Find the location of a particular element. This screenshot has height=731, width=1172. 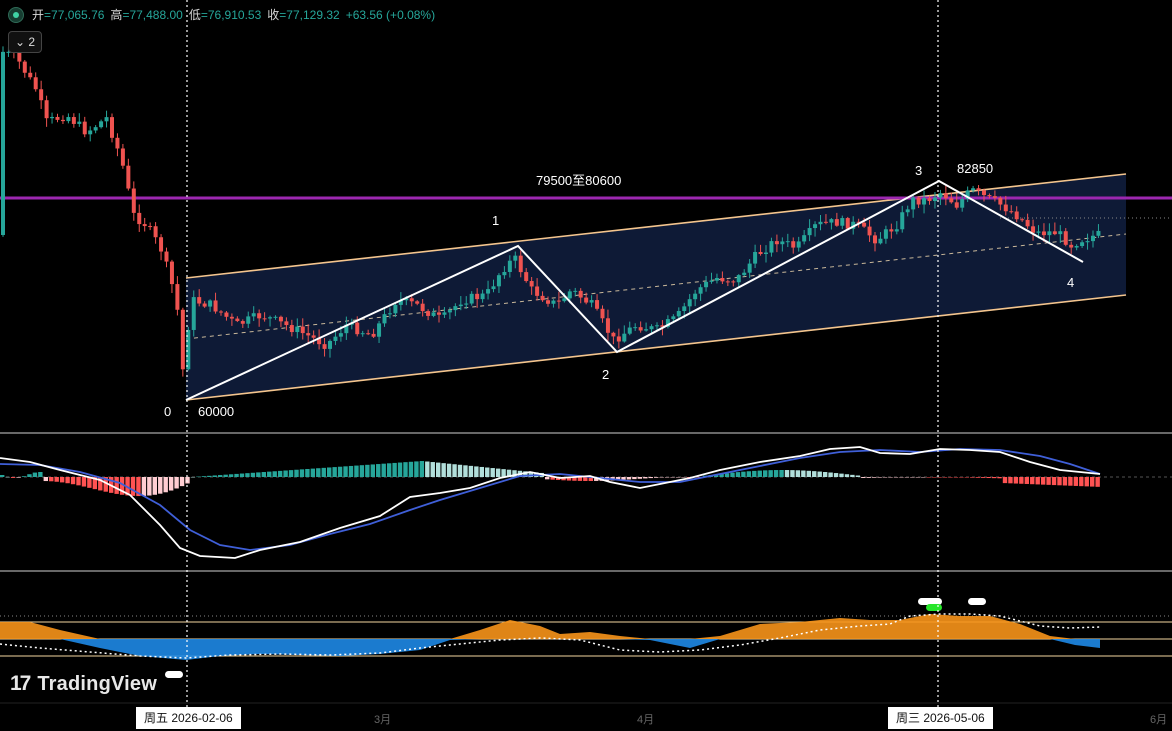

symbol-icon is located at coordinates (16, 14).